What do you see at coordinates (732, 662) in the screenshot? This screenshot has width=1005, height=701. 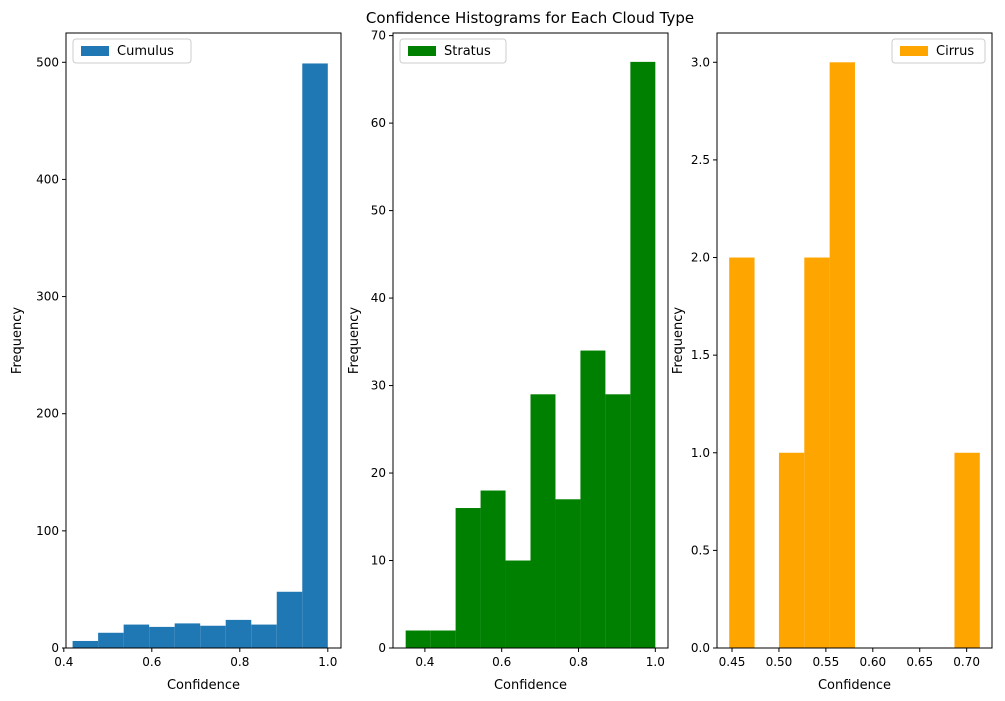 I see `x-tick-label: 0.45` at bounding box center [732, 662].